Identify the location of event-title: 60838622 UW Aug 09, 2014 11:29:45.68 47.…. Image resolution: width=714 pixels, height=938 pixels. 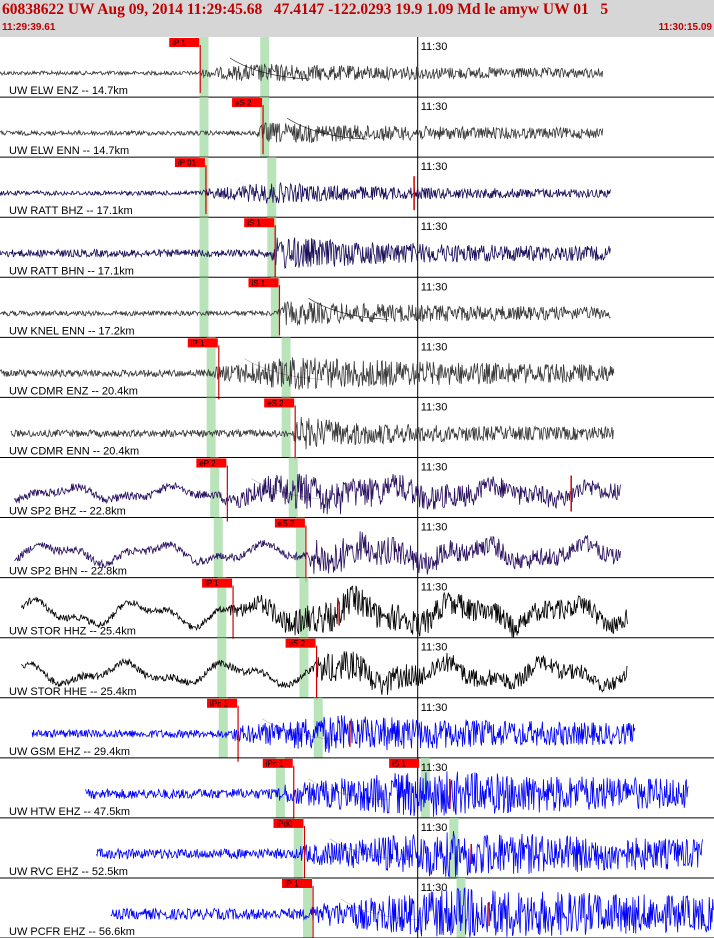
(305, 9).